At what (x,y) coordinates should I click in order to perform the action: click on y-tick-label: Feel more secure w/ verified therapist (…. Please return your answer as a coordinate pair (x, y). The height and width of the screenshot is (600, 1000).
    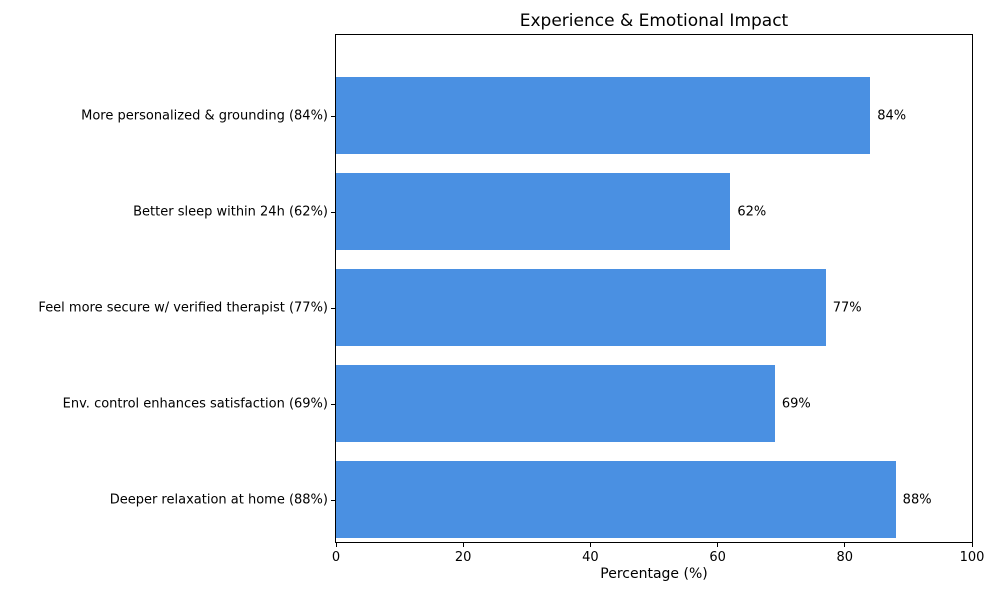
    Looking at the image, I should click on (183, 308).